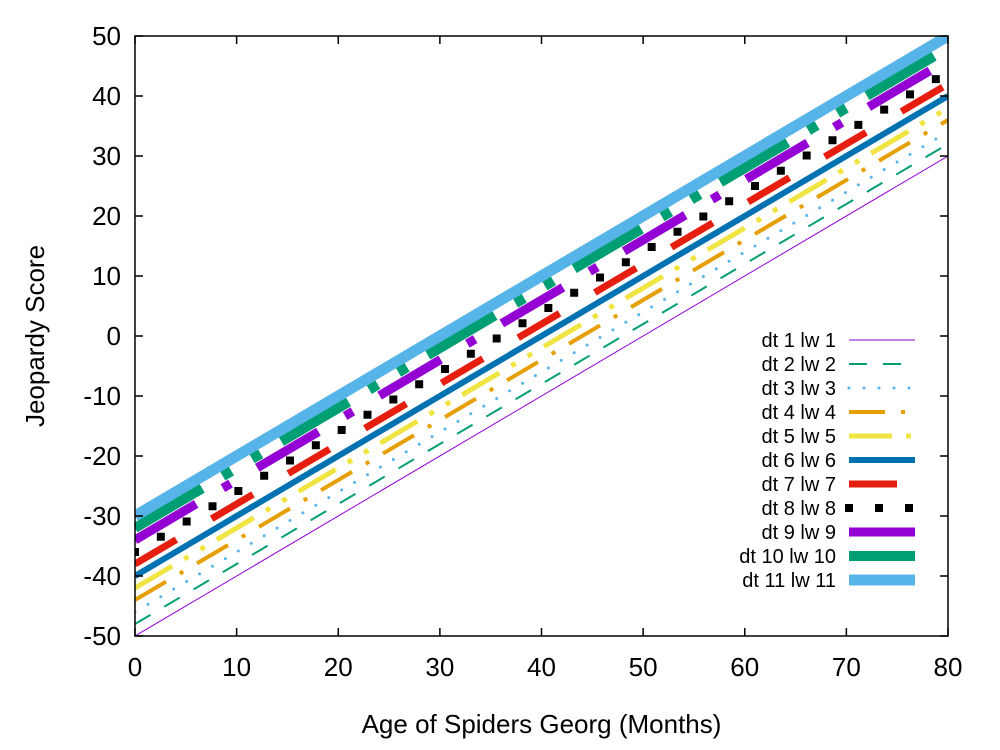 This screenshot has height=750, width=1000. I want to click on y-tick-label: -10, so click(102, 396).